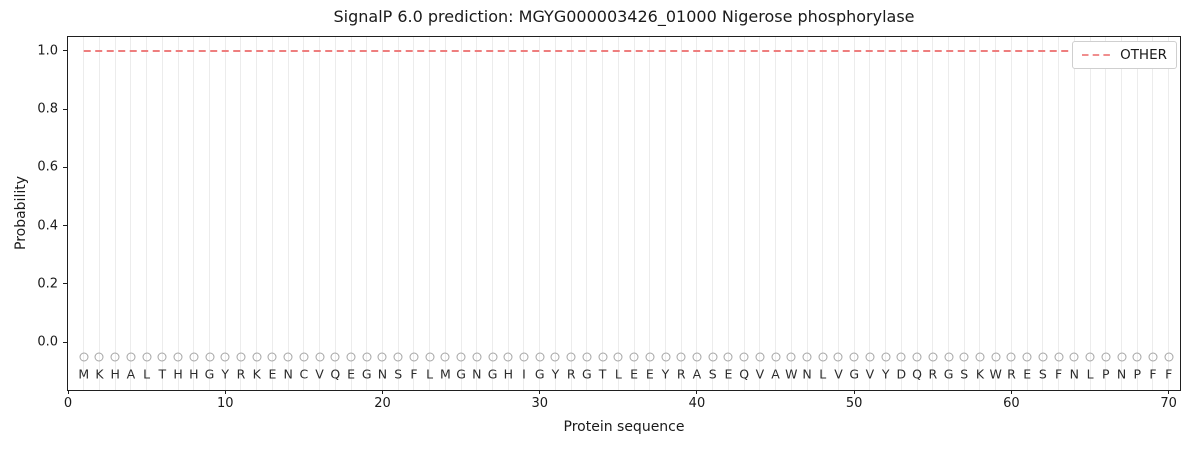 Image resolution: width=1200 pixels, height=450 pixels. Describe the element at coordinates (744, 374) in the screenshot. I see `residue-letter: Q` at that location.